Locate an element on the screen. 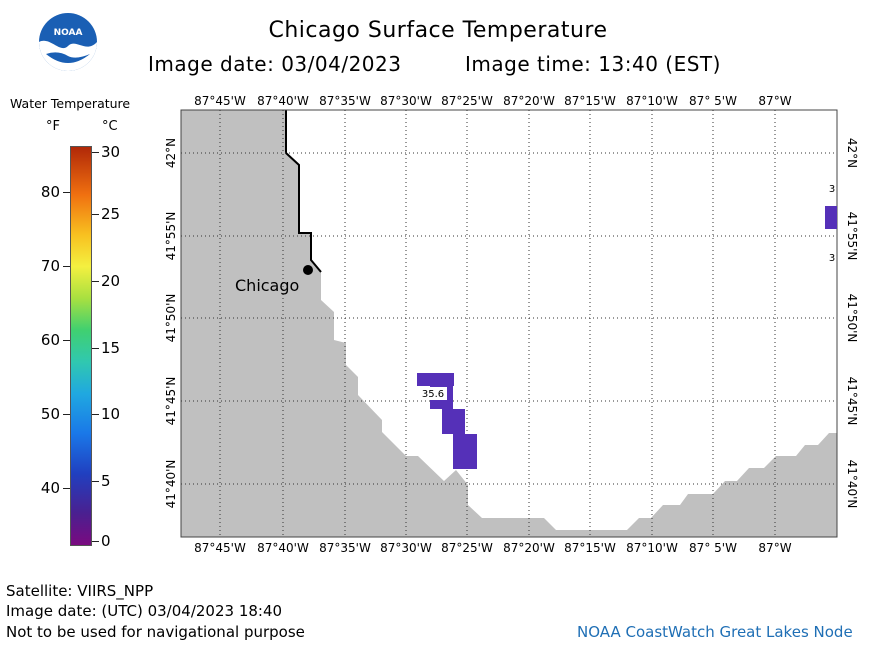 This screenshot has width=876, height=648. bottom-longitude-label: 87°10'W is located at coordinates (652, 548).